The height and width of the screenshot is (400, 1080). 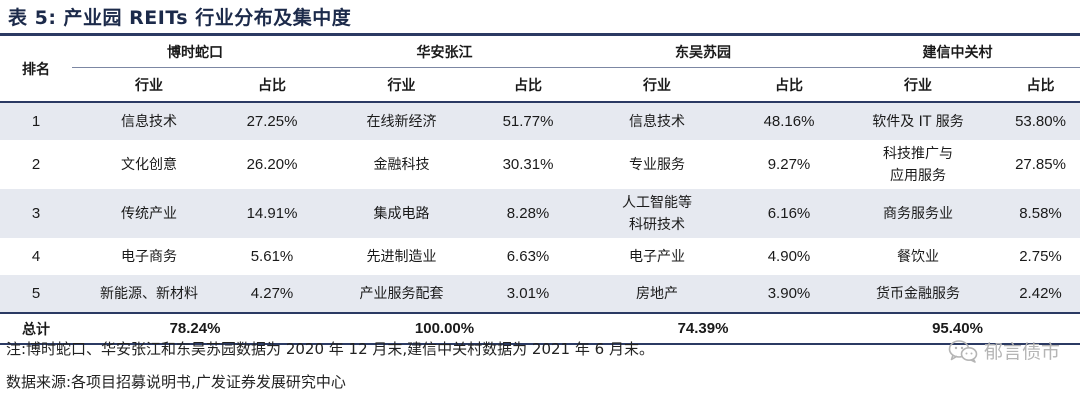 What do you see at coordinates (963, 351) in the screenshot?
I see `wechat-icon` at bounding box center [963, 351].